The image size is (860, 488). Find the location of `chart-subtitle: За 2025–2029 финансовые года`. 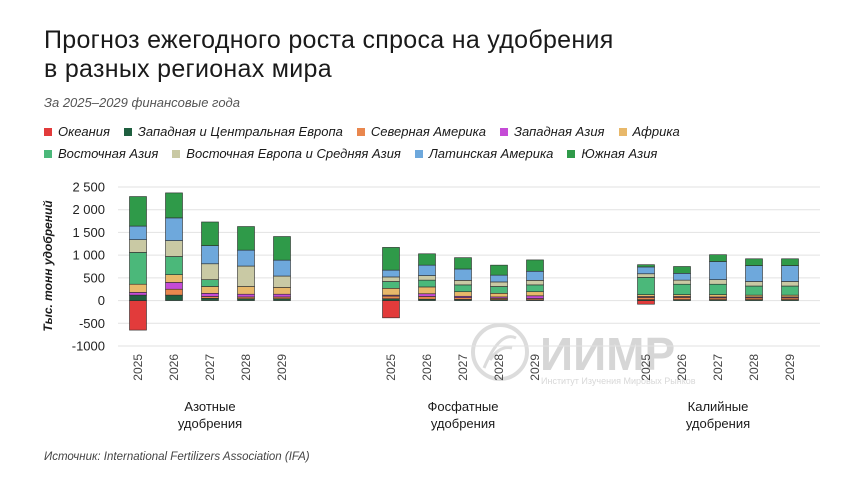

chart-subtitle: За 2025–2029 финансовые года is located at coordinates (142, 102).